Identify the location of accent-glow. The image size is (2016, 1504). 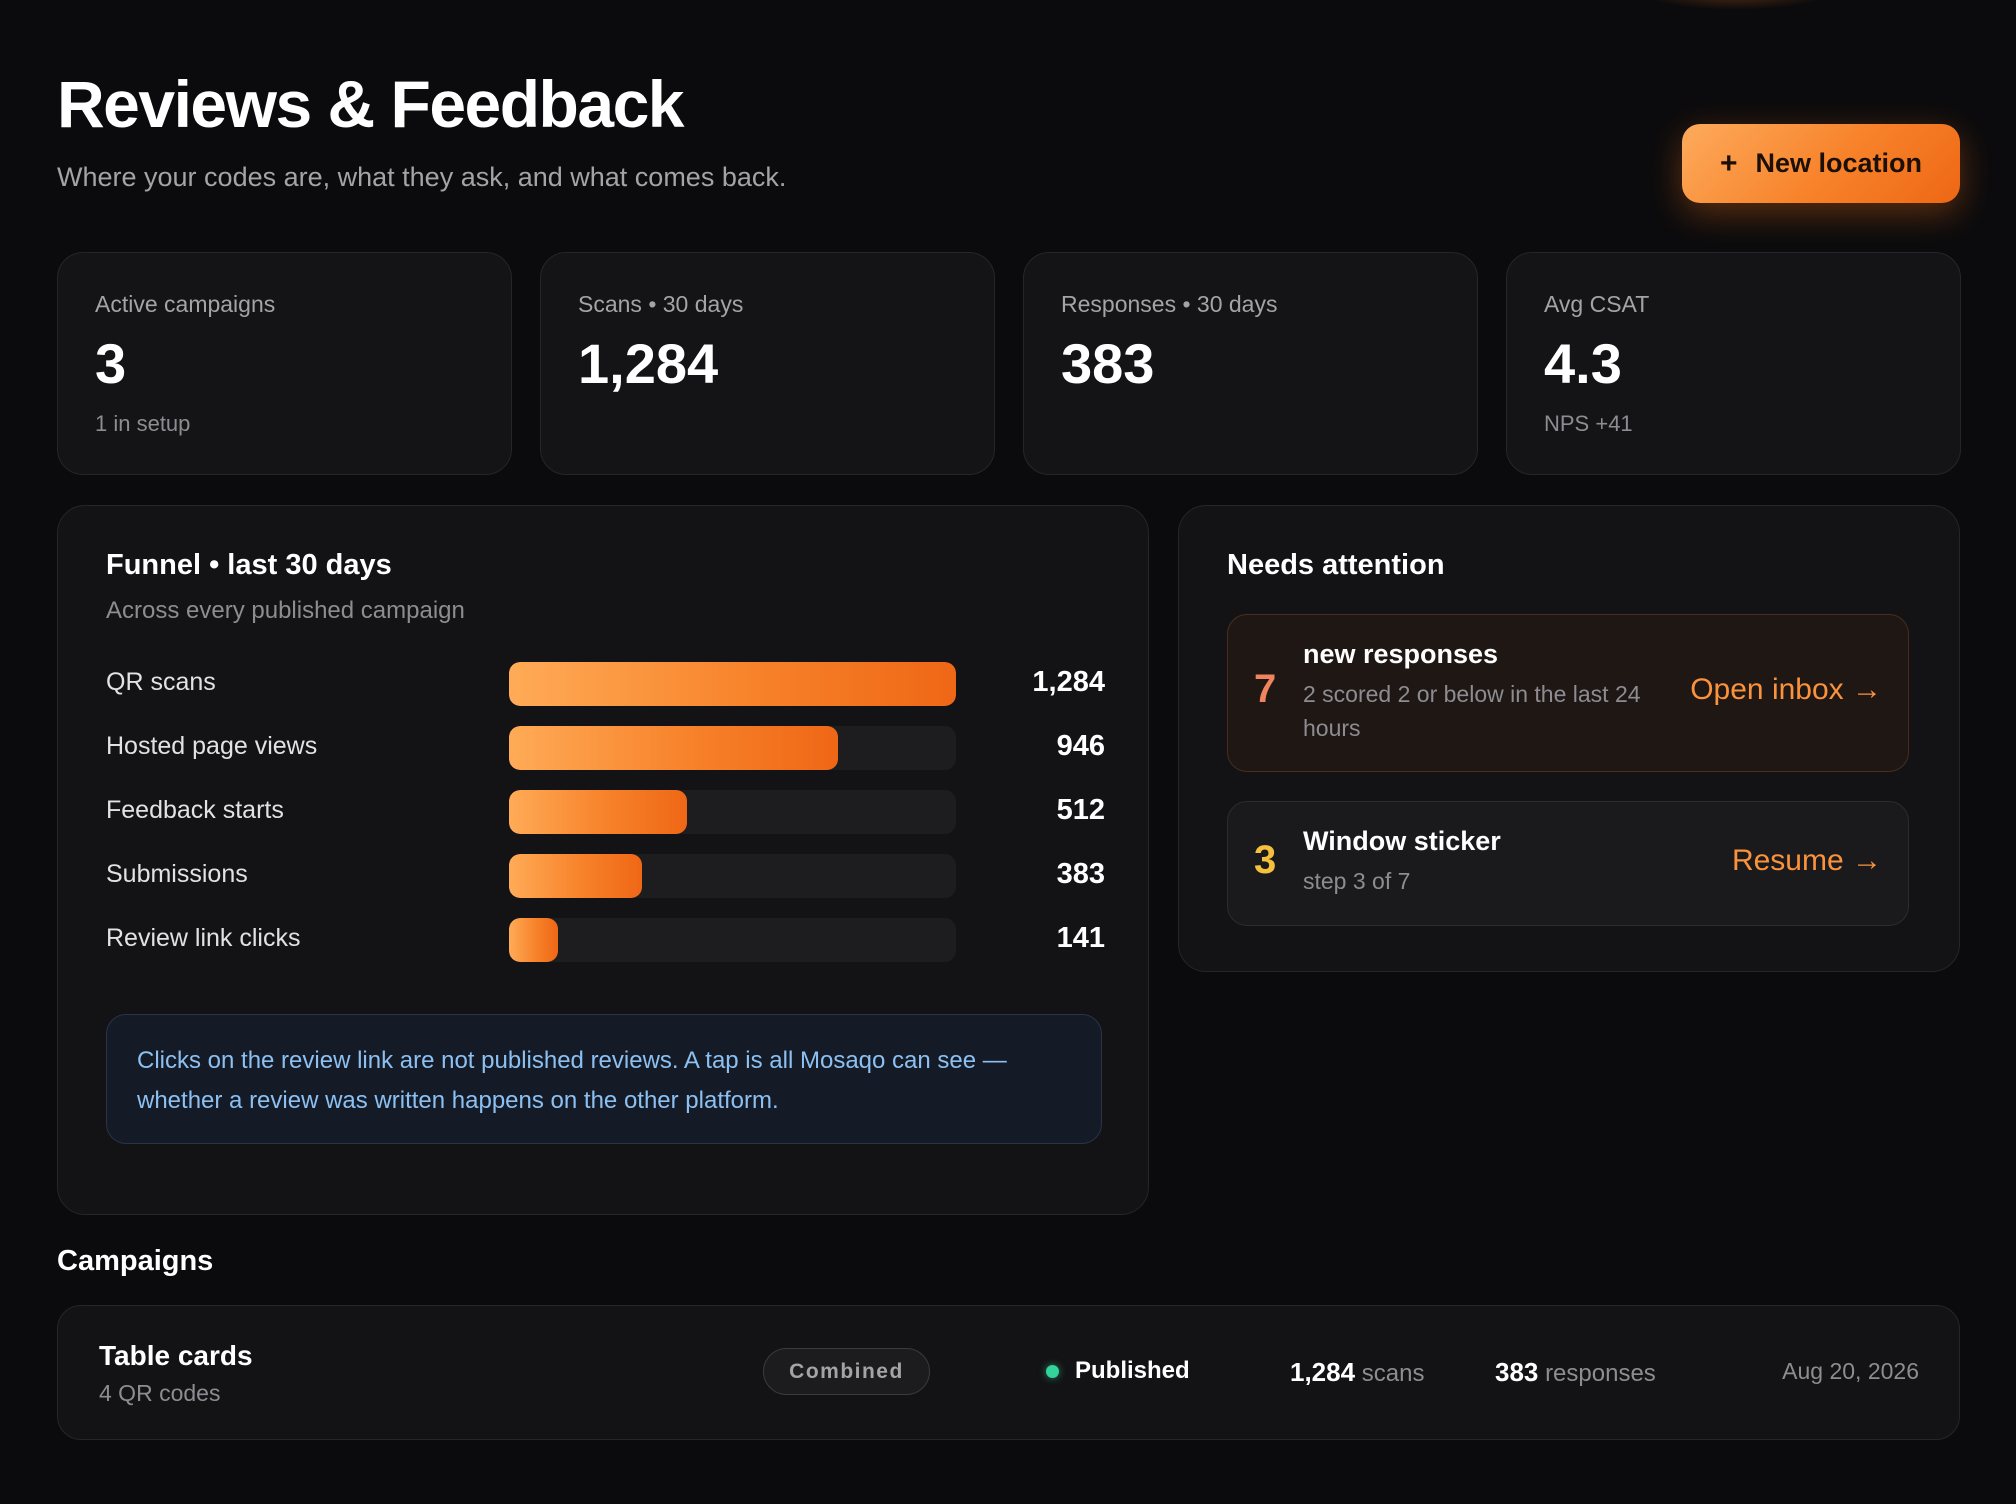
(1736, 5).